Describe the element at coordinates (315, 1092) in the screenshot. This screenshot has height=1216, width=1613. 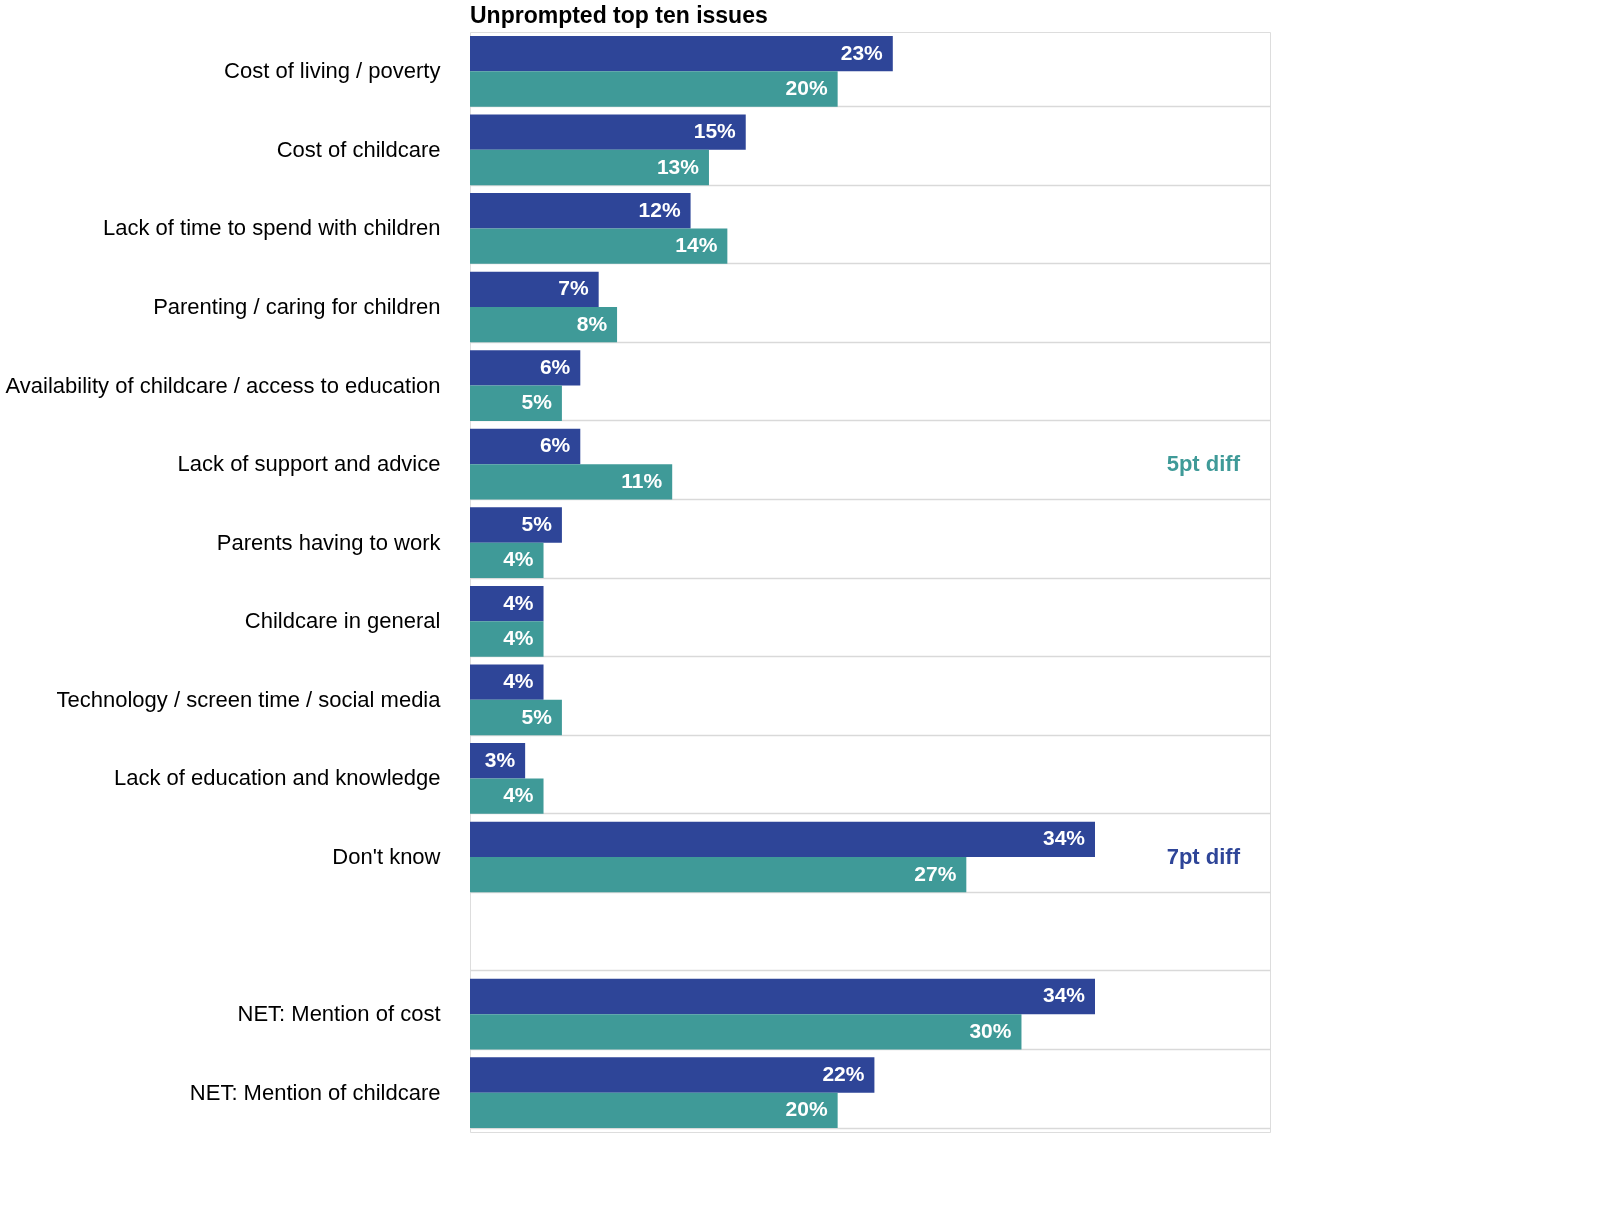
I see `y-tick-label: NET: Mention of childcare` at that location.